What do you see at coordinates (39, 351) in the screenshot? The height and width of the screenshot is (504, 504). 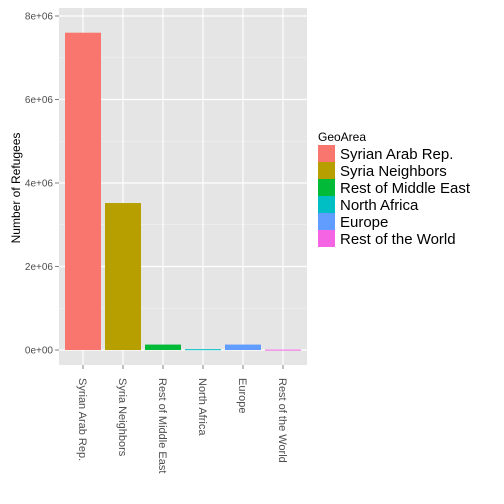 I see `y-tick-label: 0e+00` at bounding box center [39, 351].